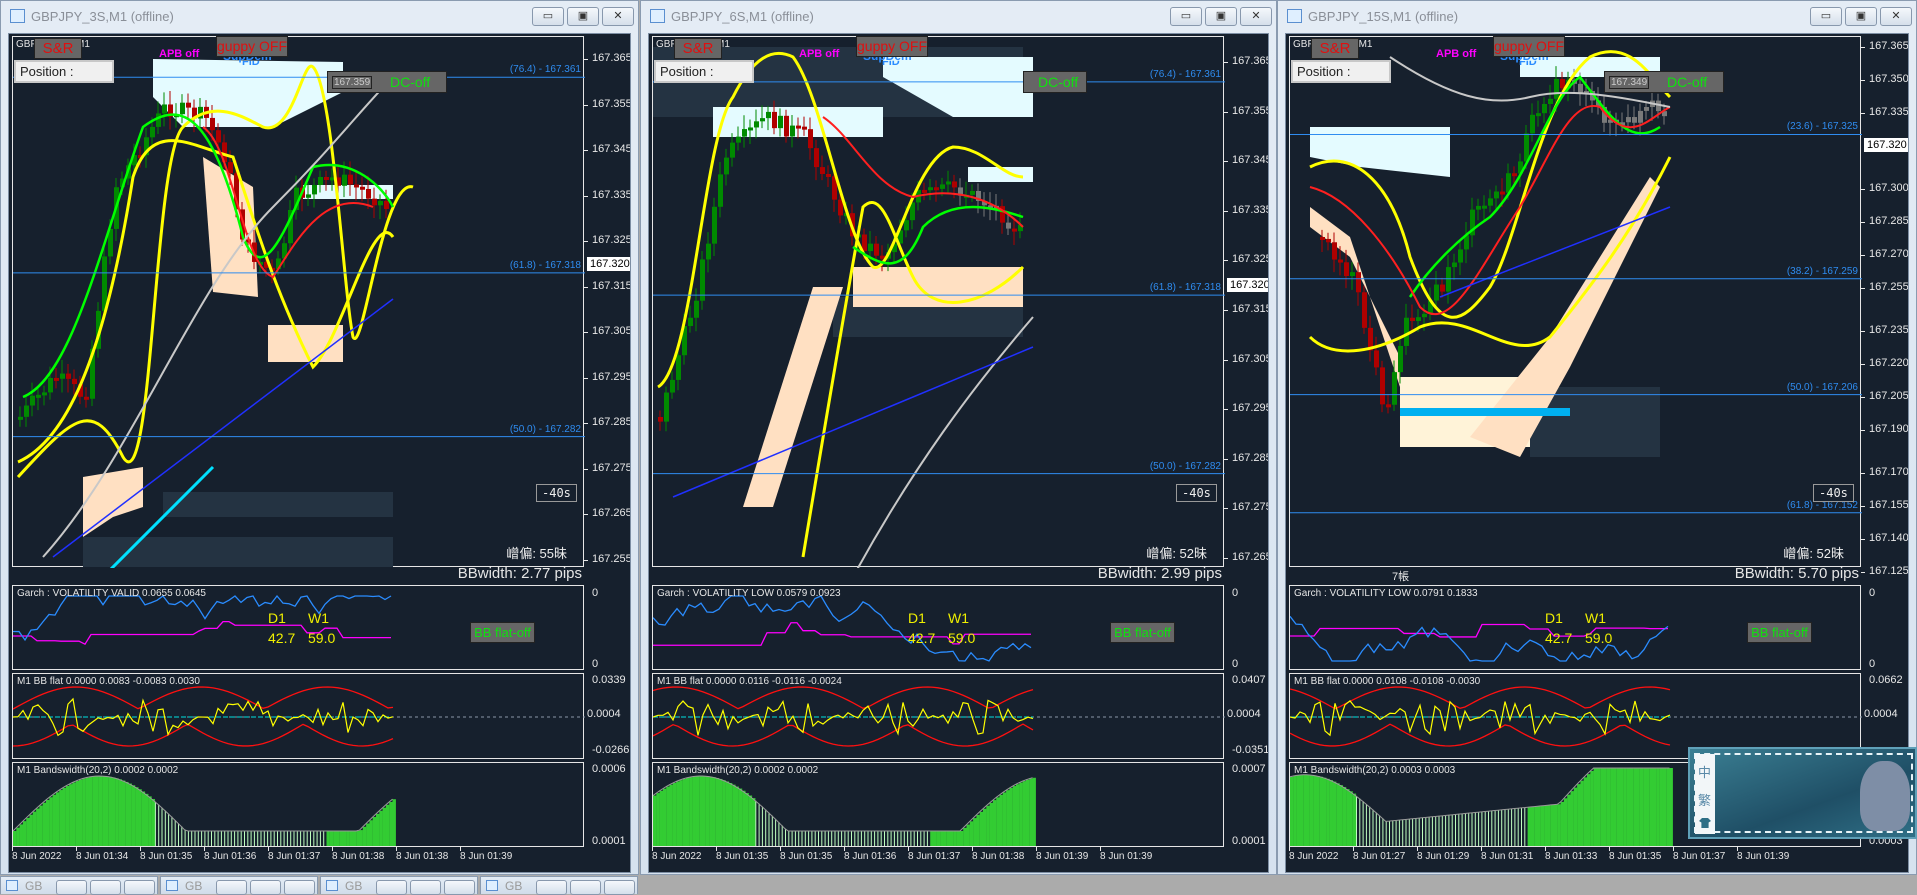  What do you see at coordinates (1705, 823) in the screenshot?
I see `shirt-icon` at bounding box center [1705, 823].